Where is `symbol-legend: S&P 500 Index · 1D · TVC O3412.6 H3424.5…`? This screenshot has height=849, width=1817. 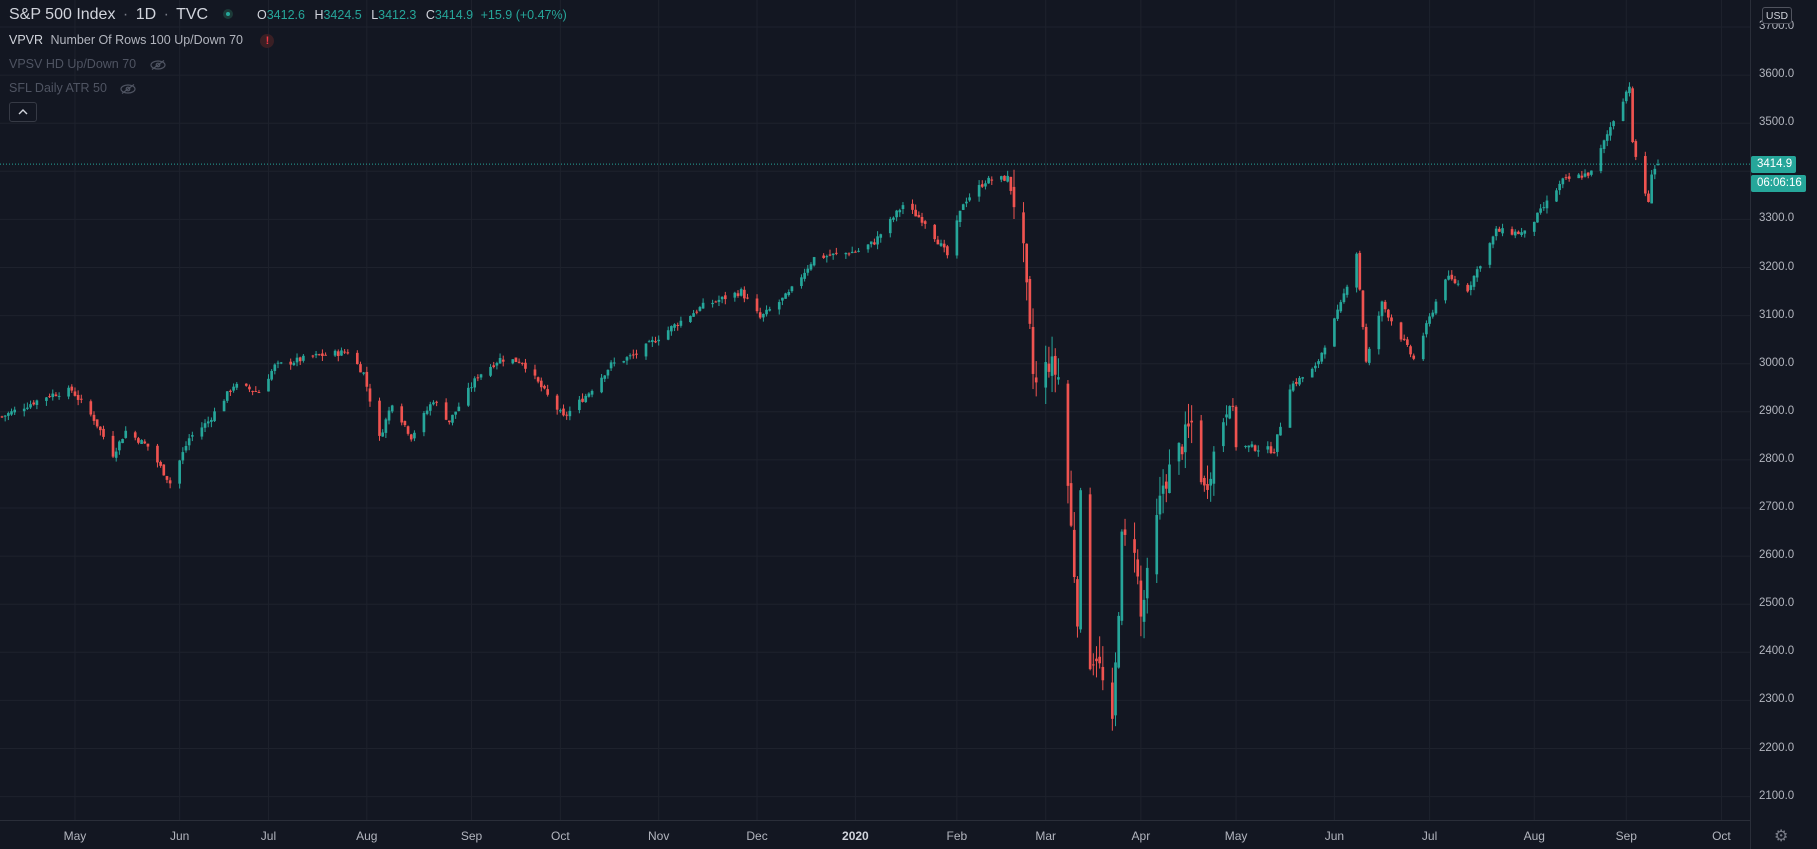
symbol-legend: S&P 500 Index · 1D · TVC O3412.6 H3424.5… is located at coordinates (288, 15).